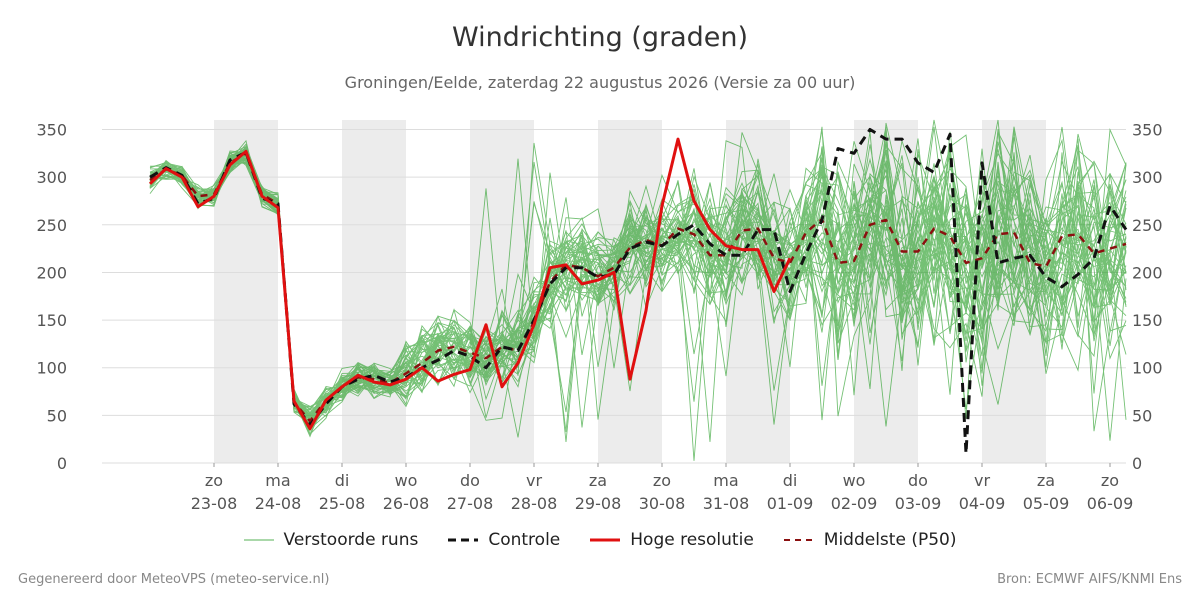 The width and height of the screenshot is (1200, 600). I want to click on legend-swatch-control, so click(463, 540).